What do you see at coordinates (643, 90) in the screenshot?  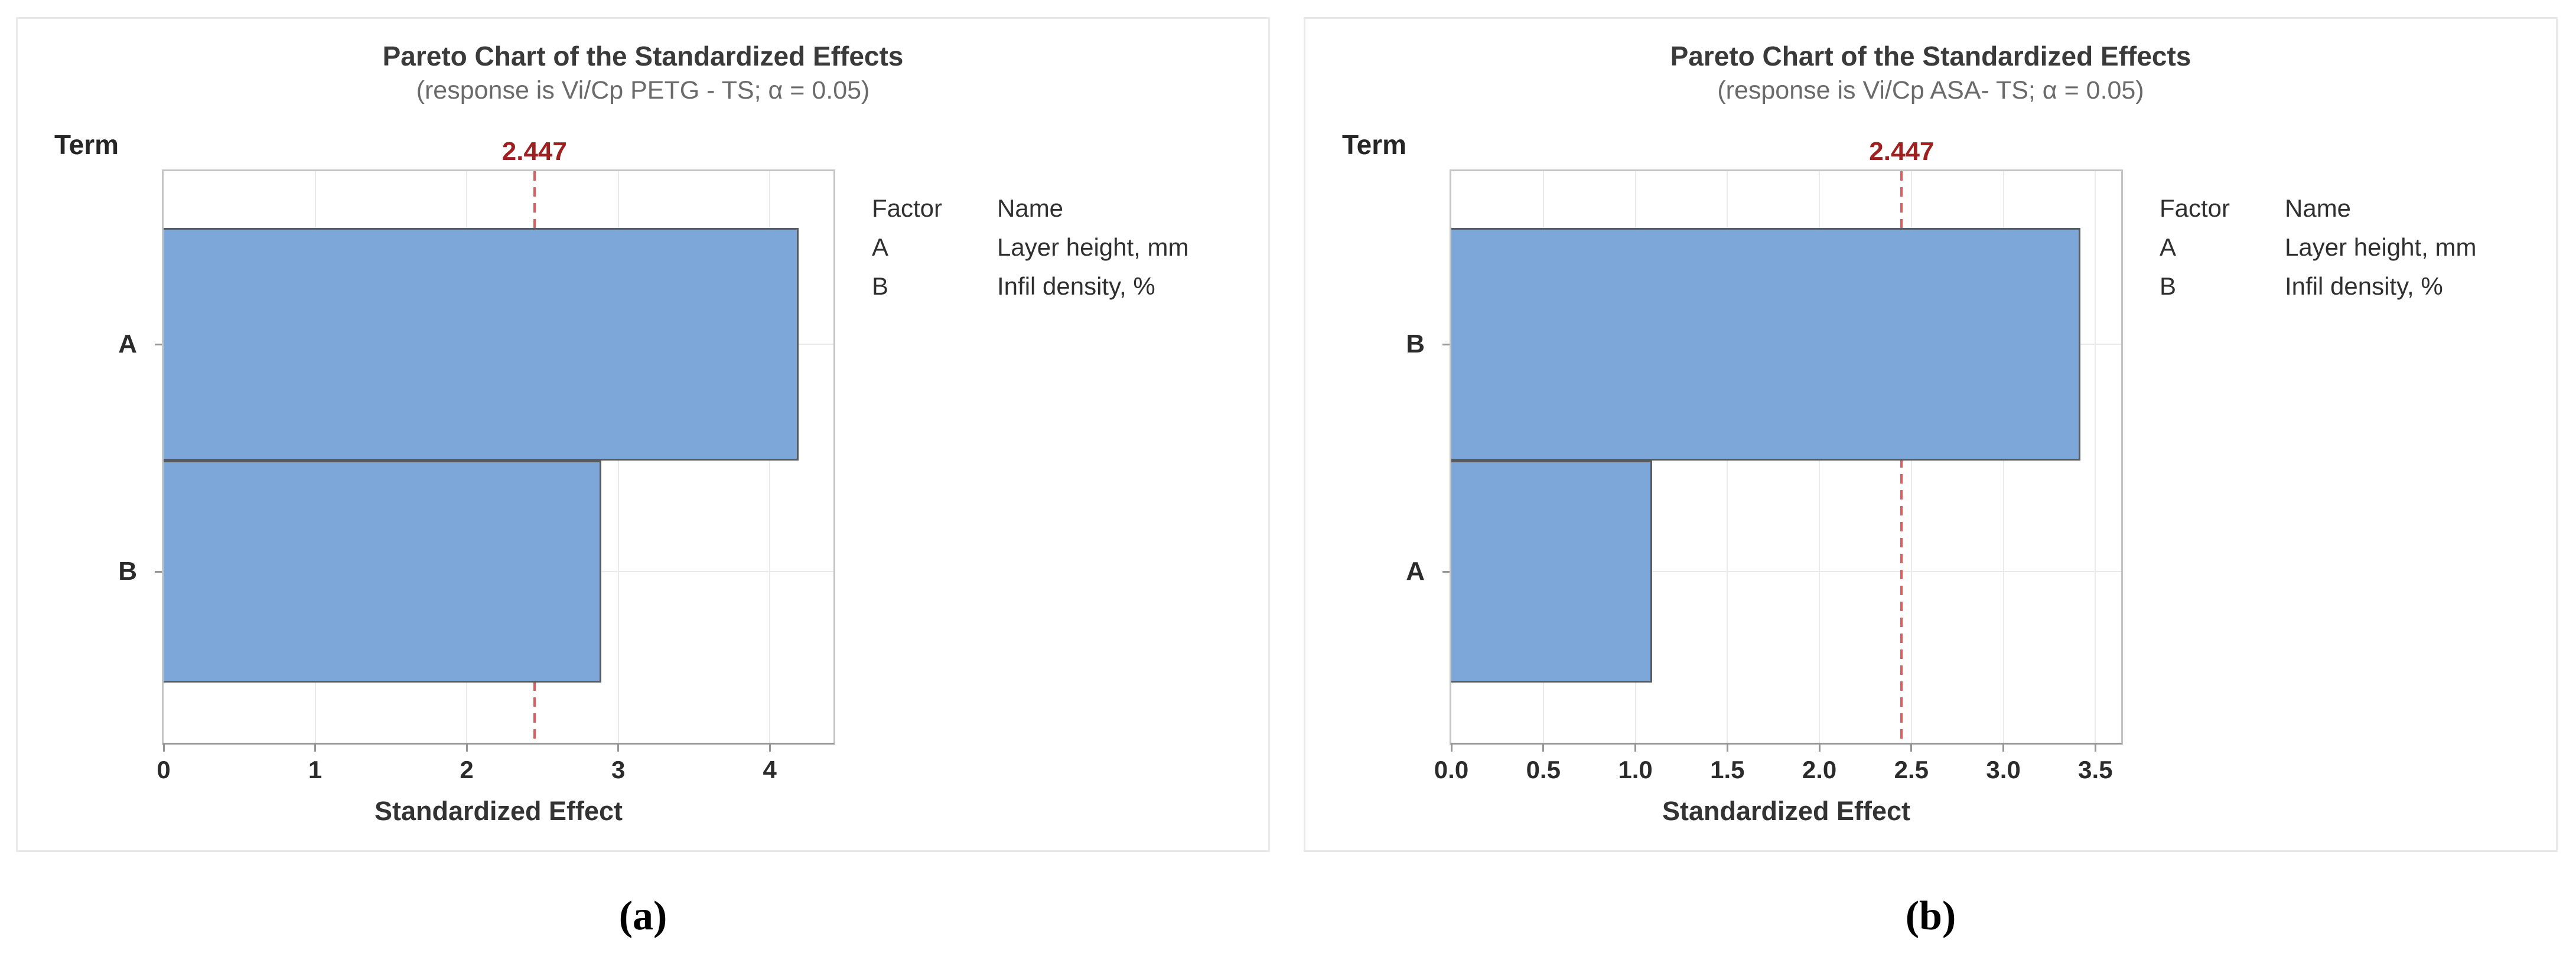 I see `chart-subtitle: (response is Vi/Cp PETG - TS; α = 0.05)` at bounding box center [643, 90].